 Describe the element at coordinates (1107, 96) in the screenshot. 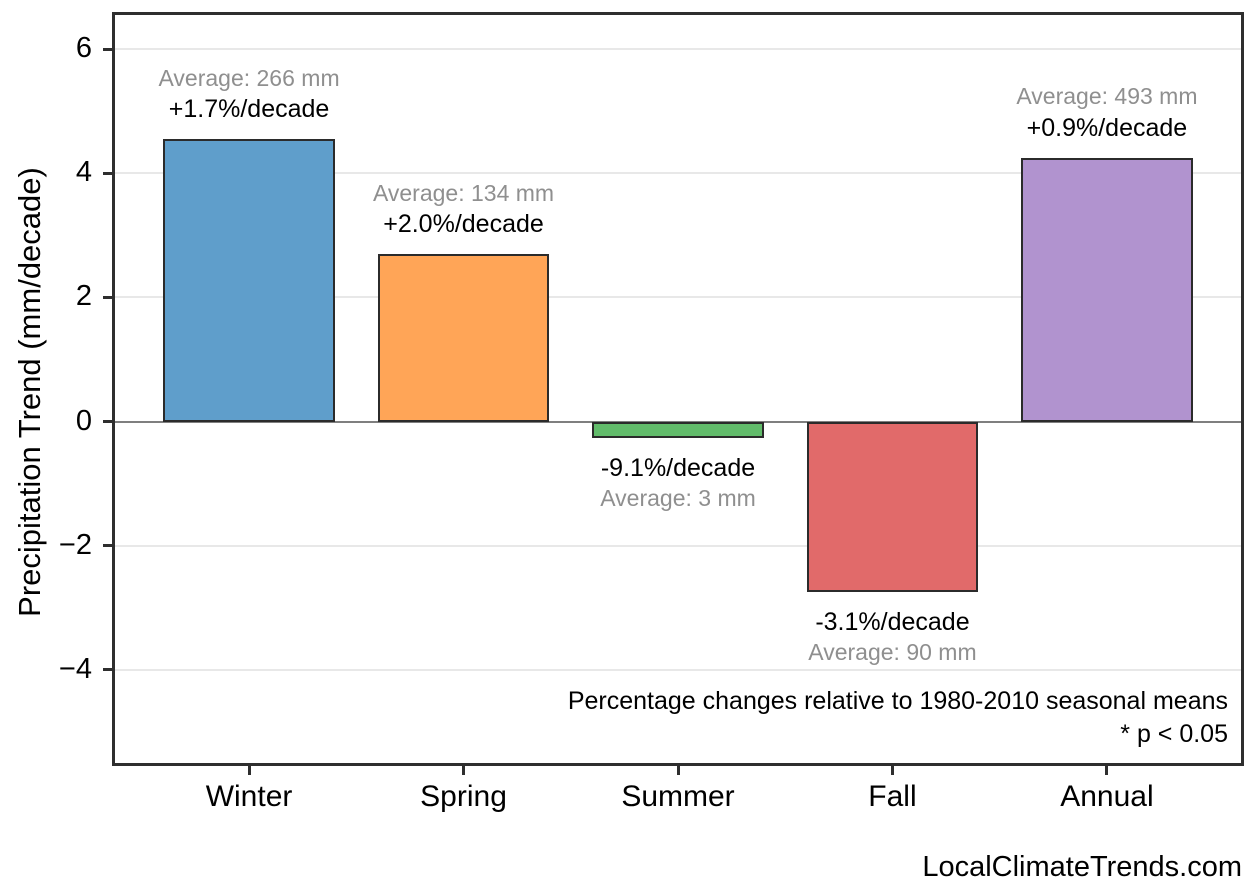

I see `bar-label-average-annual: Average: 493 mm` at that location.